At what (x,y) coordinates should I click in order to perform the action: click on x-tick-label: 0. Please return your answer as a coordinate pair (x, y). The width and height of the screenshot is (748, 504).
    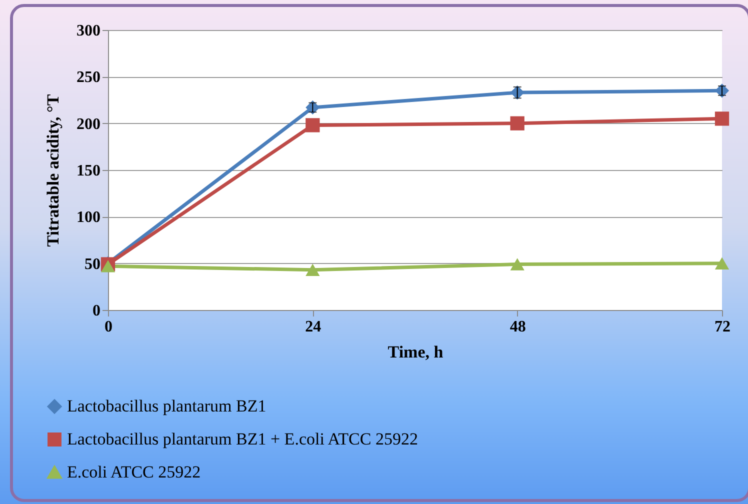
    Looking at the image, I should click on (108, 327).